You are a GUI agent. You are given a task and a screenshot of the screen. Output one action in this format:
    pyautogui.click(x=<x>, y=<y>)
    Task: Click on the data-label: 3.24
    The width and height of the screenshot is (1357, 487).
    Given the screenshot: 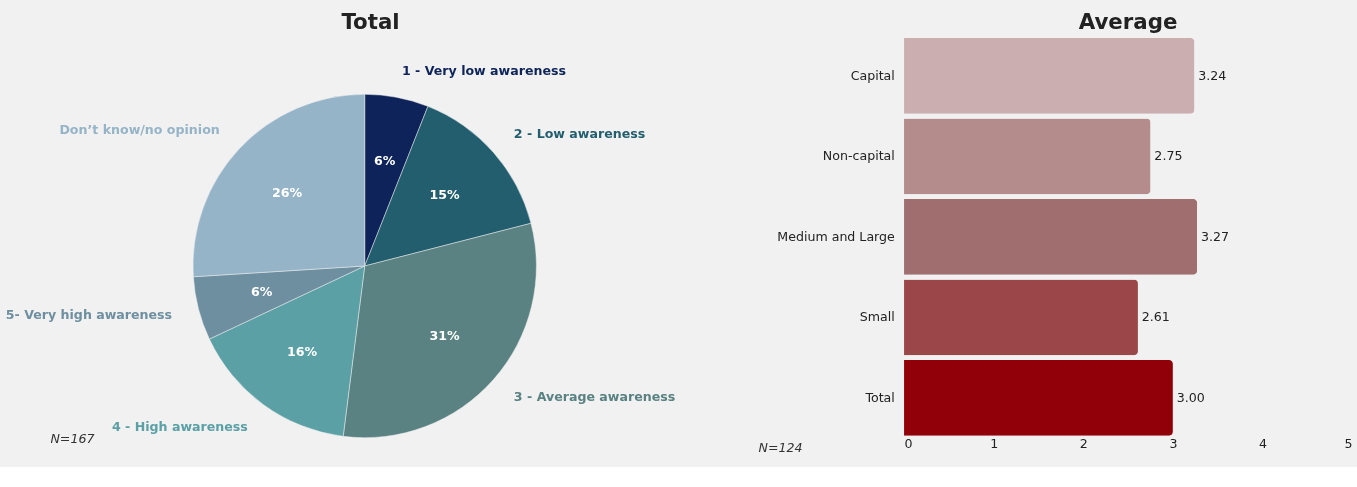 What is the action you would take?
    pyautogui.click(x=1212, y=75)
    